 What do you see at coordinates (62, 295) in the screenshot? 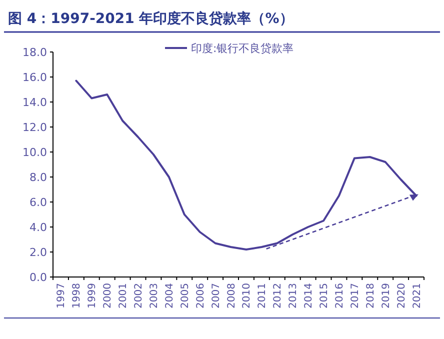
I see `x-tick-label: 1997` at bounding box center [62, 295].